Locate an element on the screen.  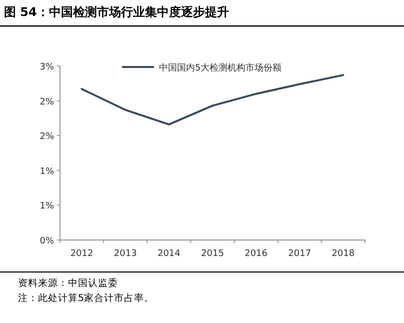
x-tick-label: 2017 is located at coordinates (300, 254).